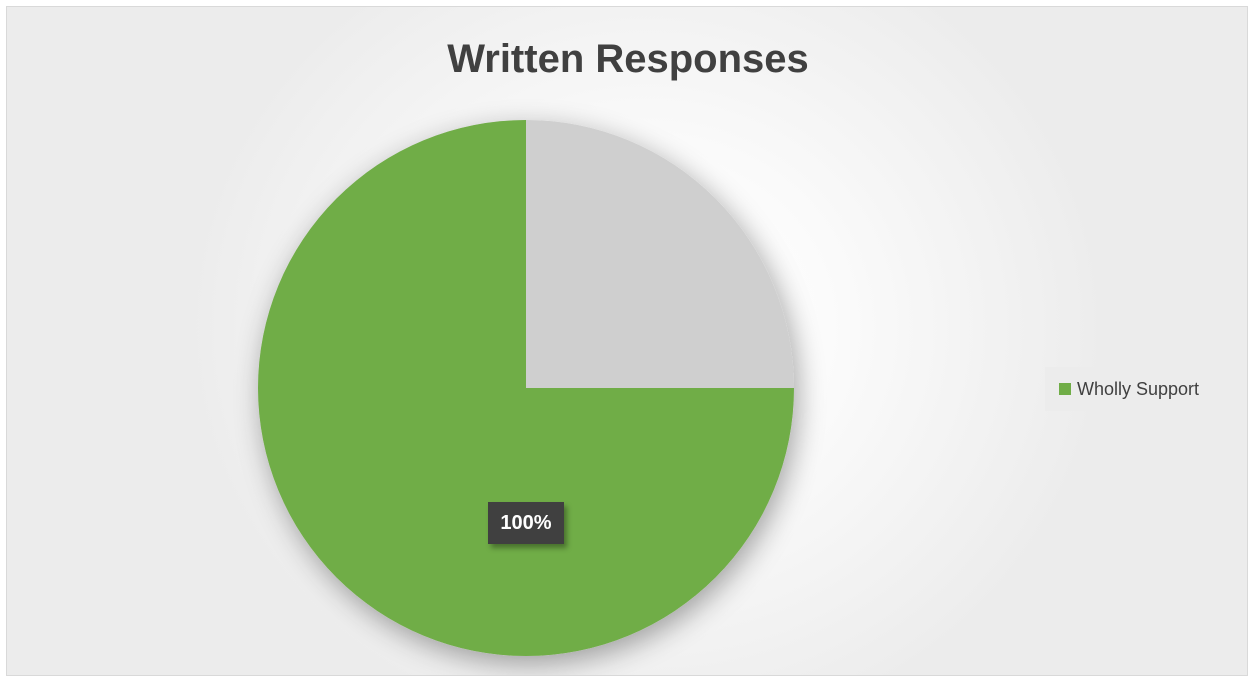  I want to click on legend-label-wholly-support: Wholly Support, so click(1138, 388).